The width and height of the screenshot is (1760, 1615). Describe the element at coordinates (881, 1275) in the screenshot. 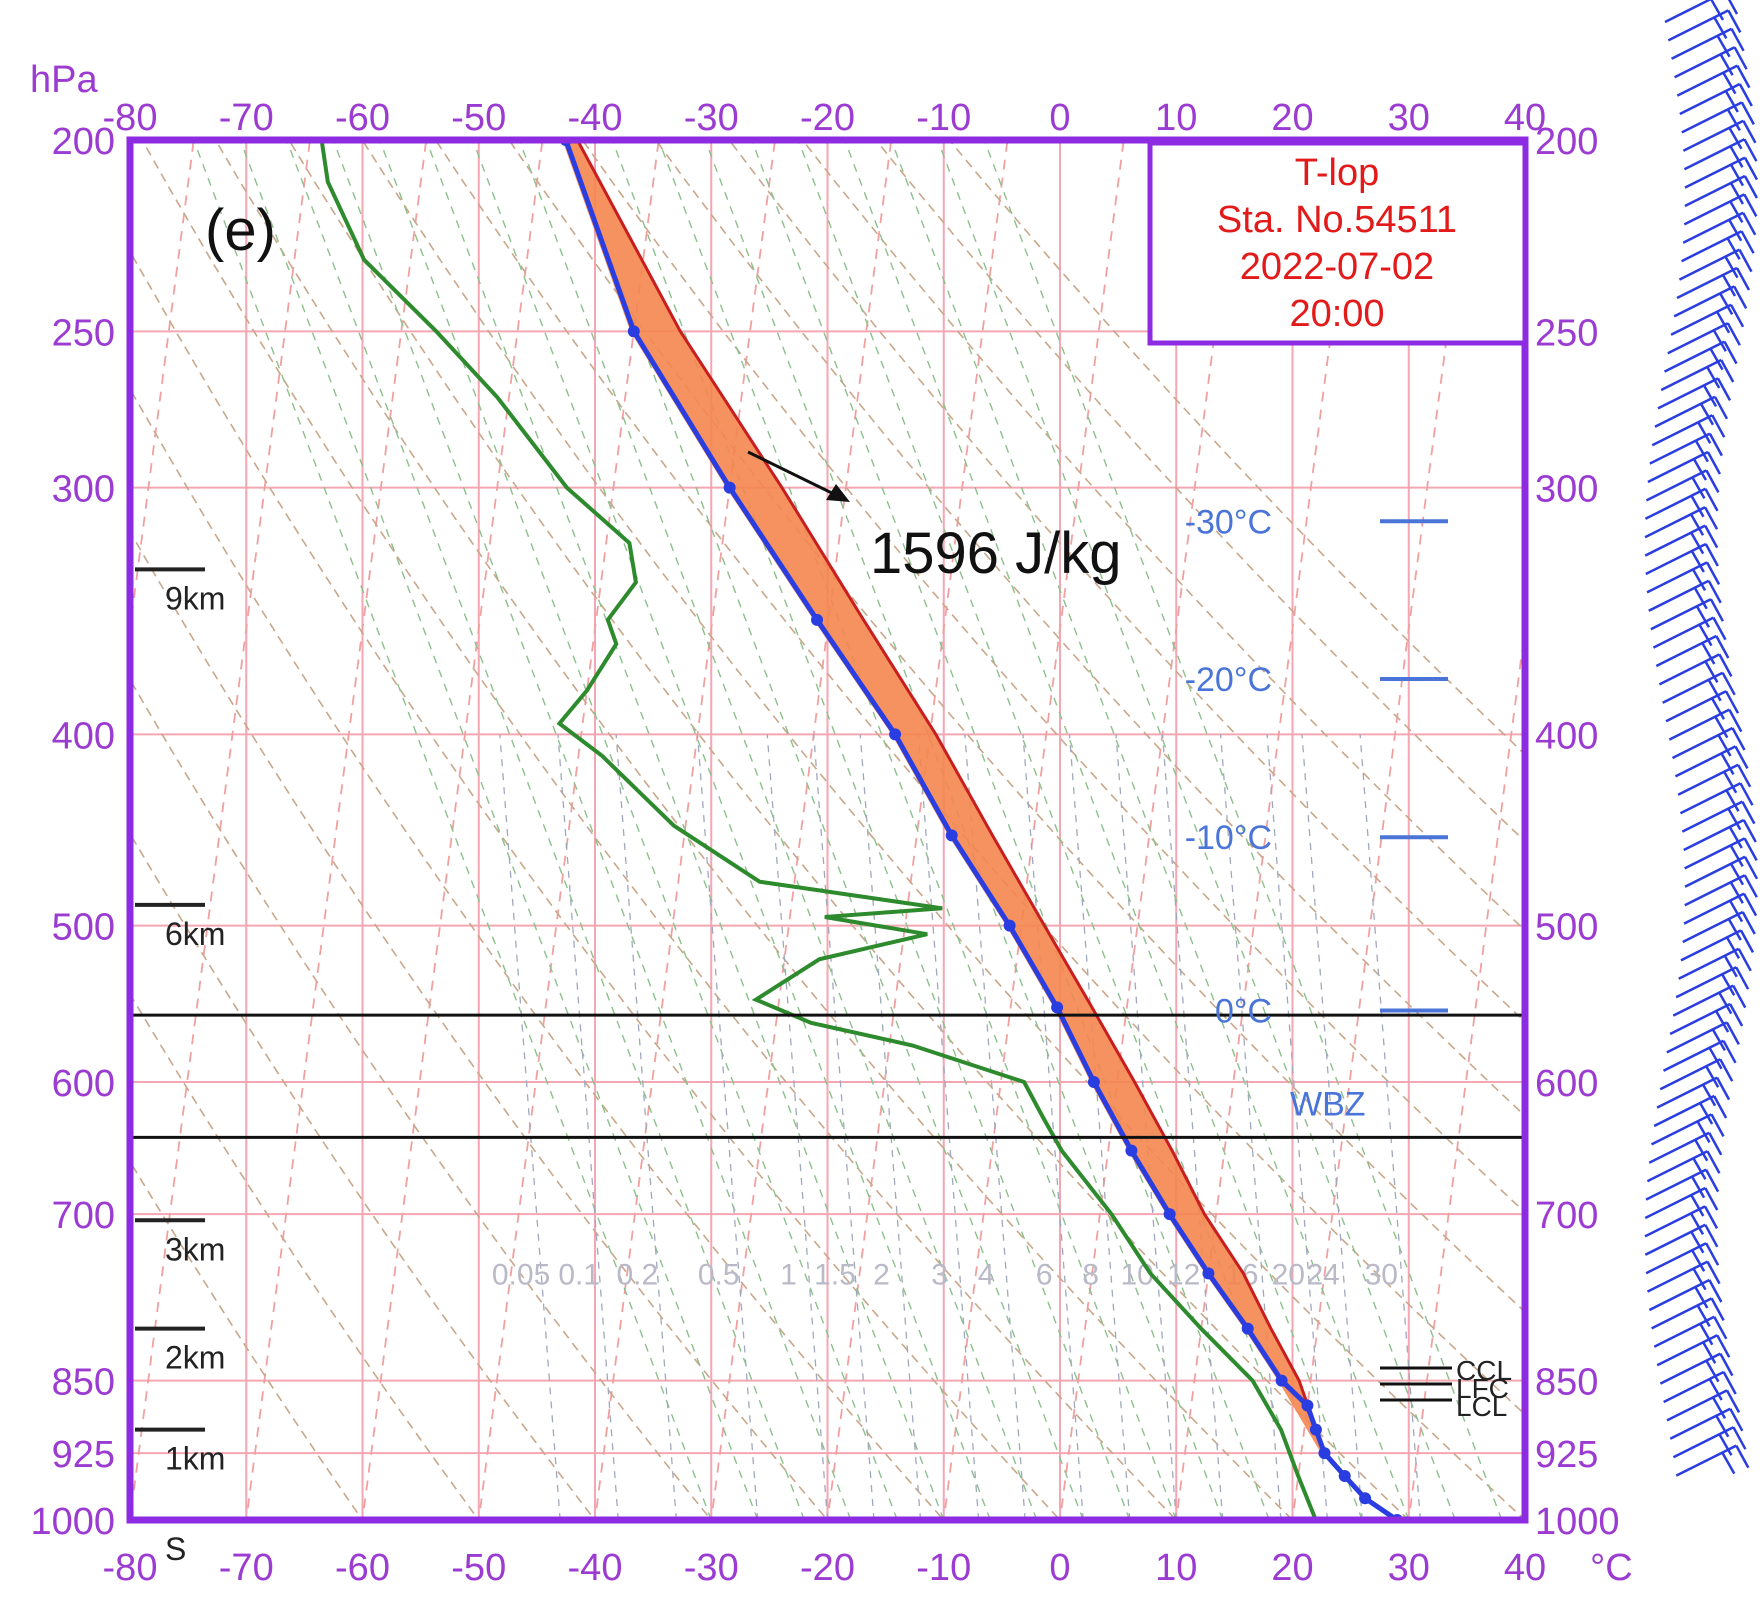

I see `mixing-ratio-label: 2` at that location.